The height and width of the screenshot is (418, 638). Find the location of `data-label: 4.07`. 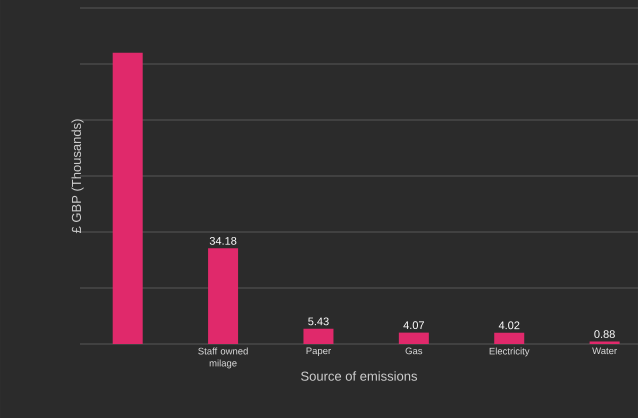

data-label: 4.07 is located at coordinates (413, 325).